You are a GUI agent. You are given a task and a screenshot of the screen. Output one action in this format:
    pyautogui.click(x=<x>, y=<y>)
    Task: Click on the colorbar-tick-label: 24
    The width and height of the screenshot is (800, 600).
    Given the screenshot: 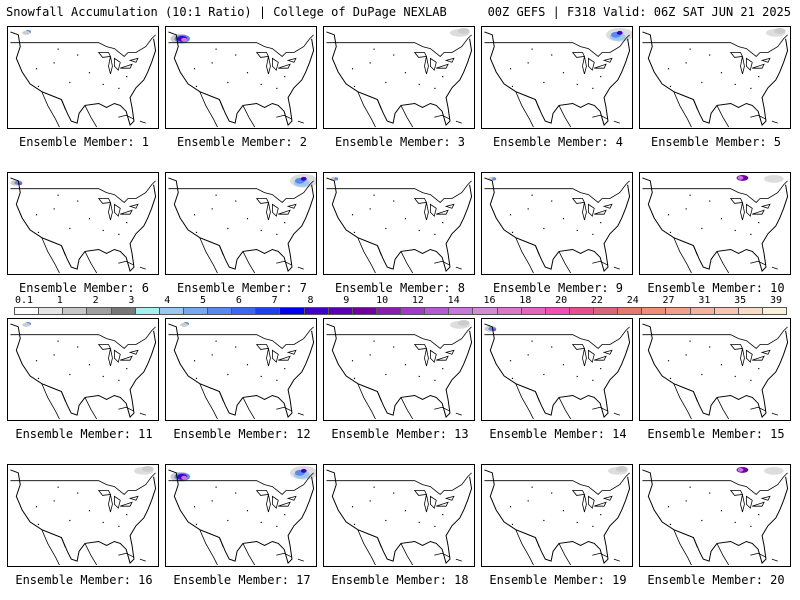 What is the action you would take?
    pyautogui.click(x=632, y=300)
    